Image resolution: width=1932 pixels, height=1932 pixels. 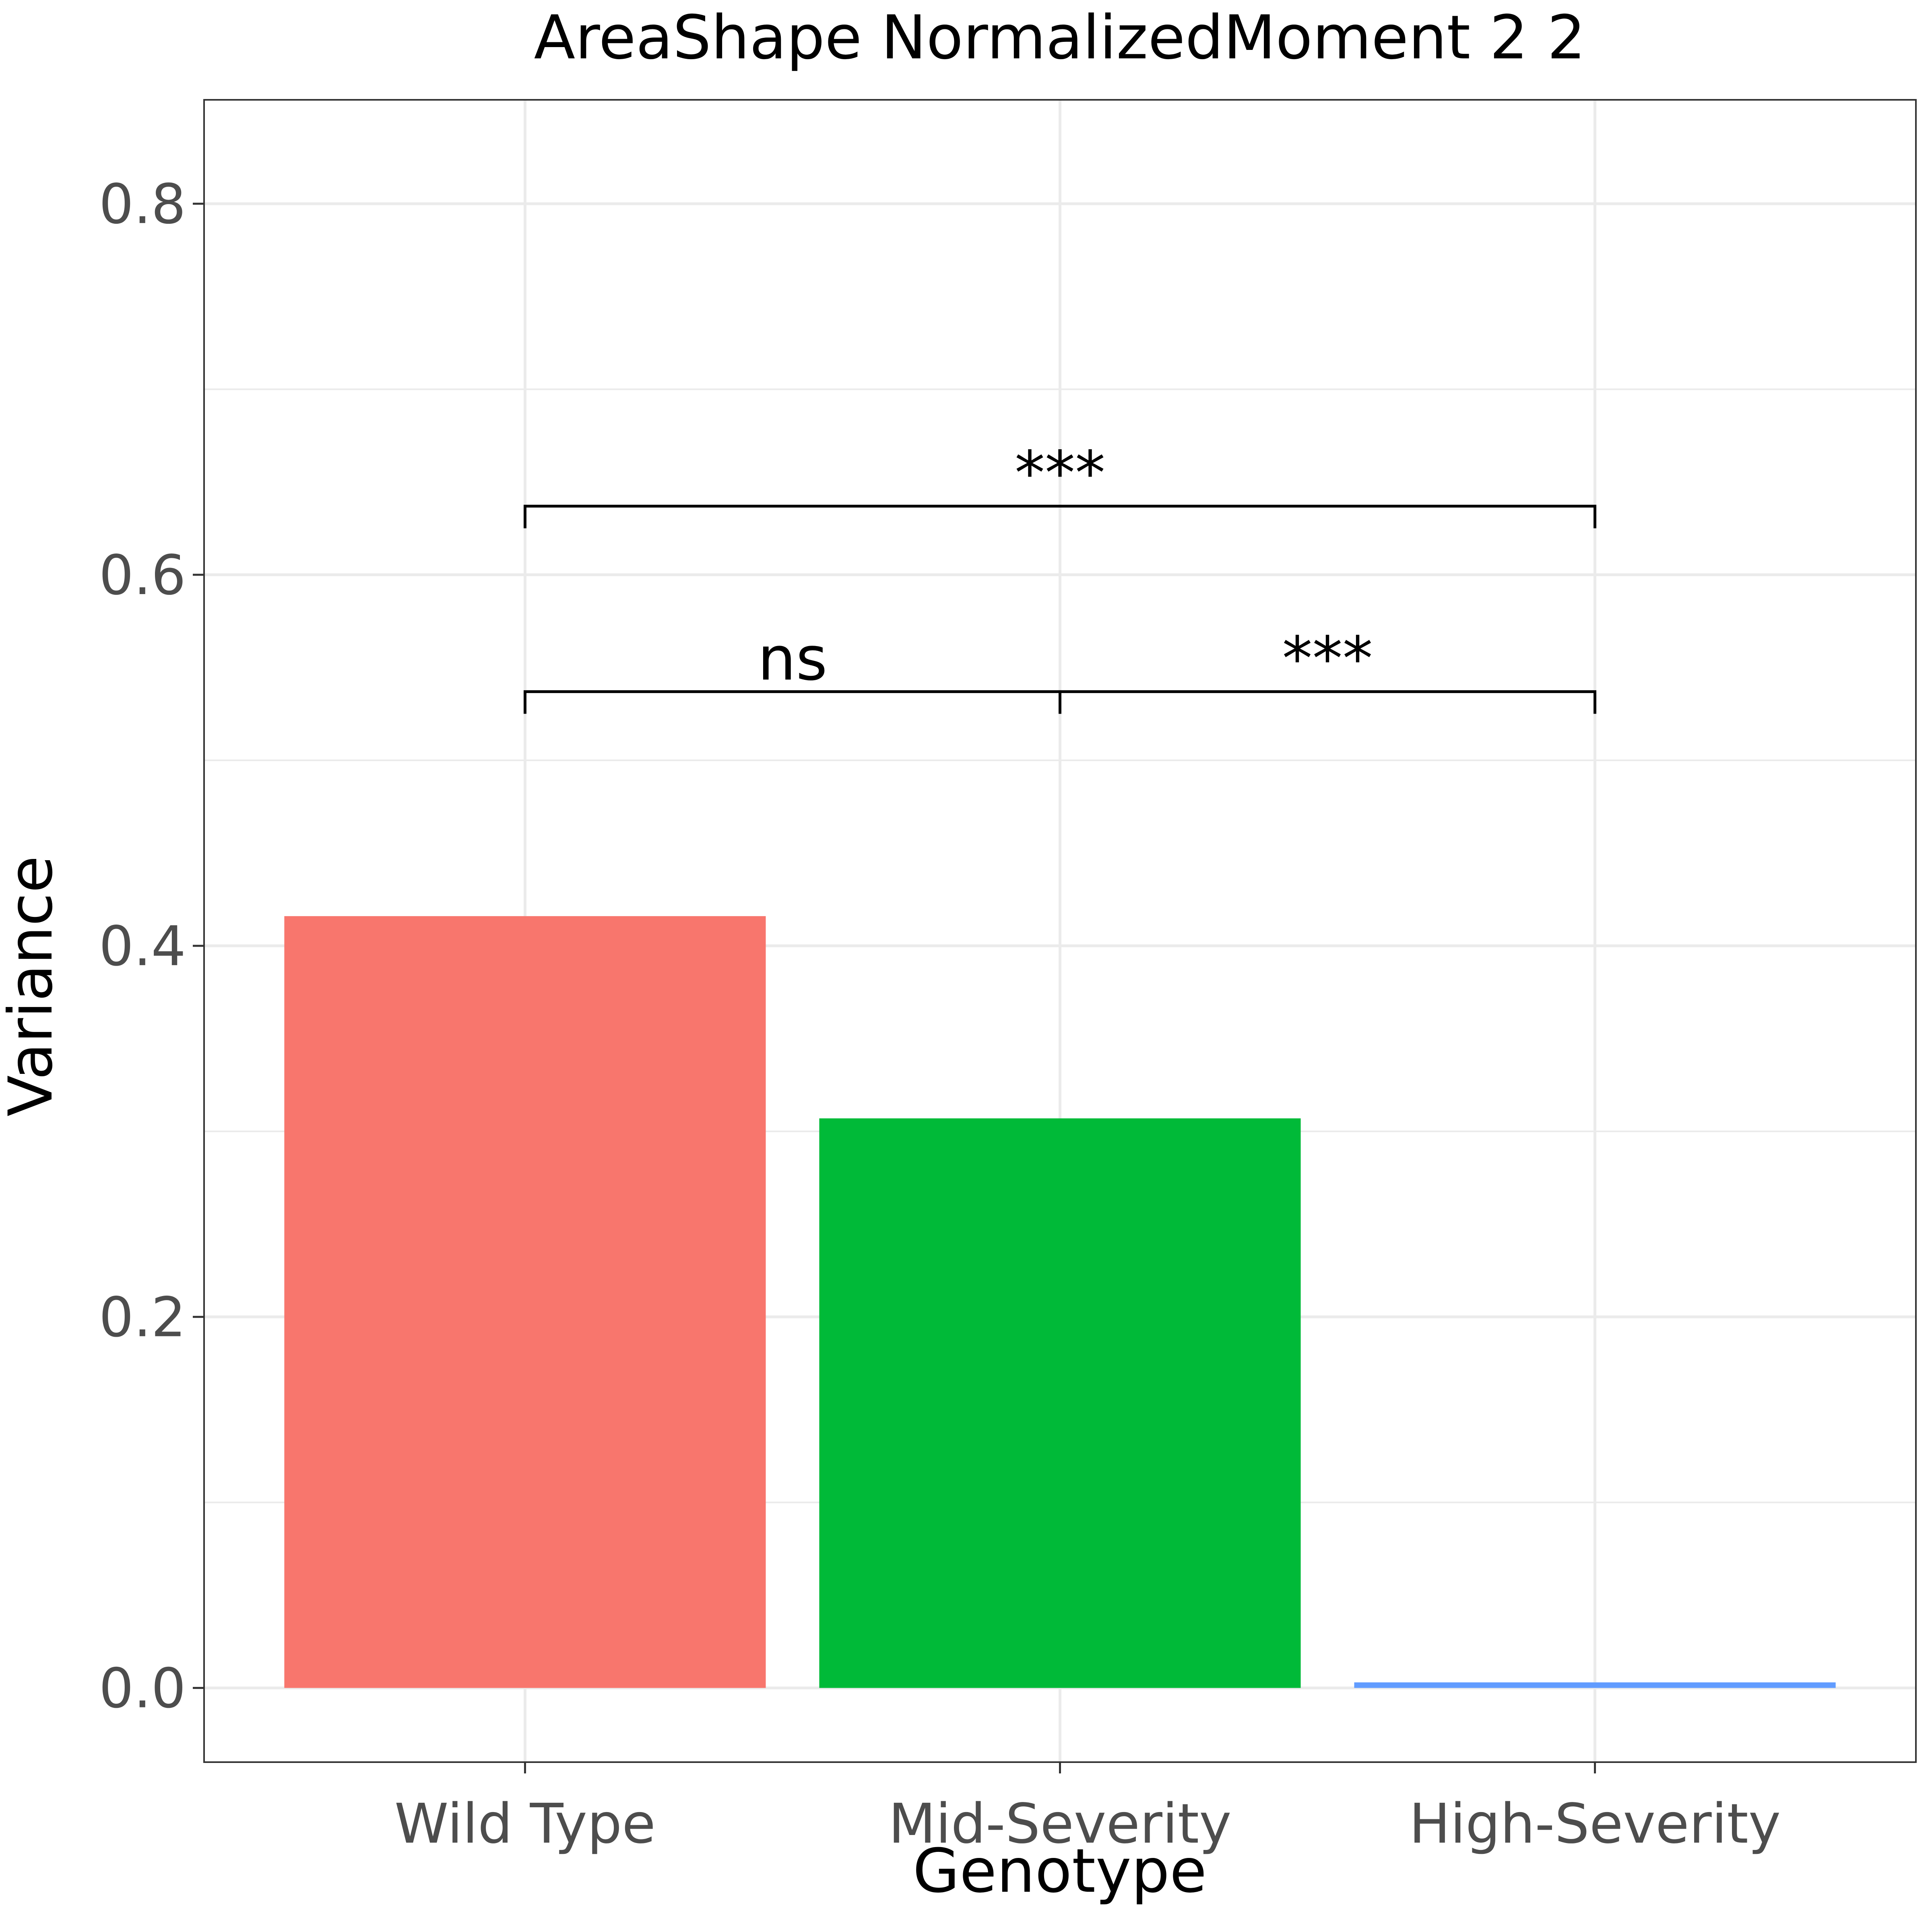 I want to click on x-tick-label: High-Severity, so click(x=1595, y=1824).